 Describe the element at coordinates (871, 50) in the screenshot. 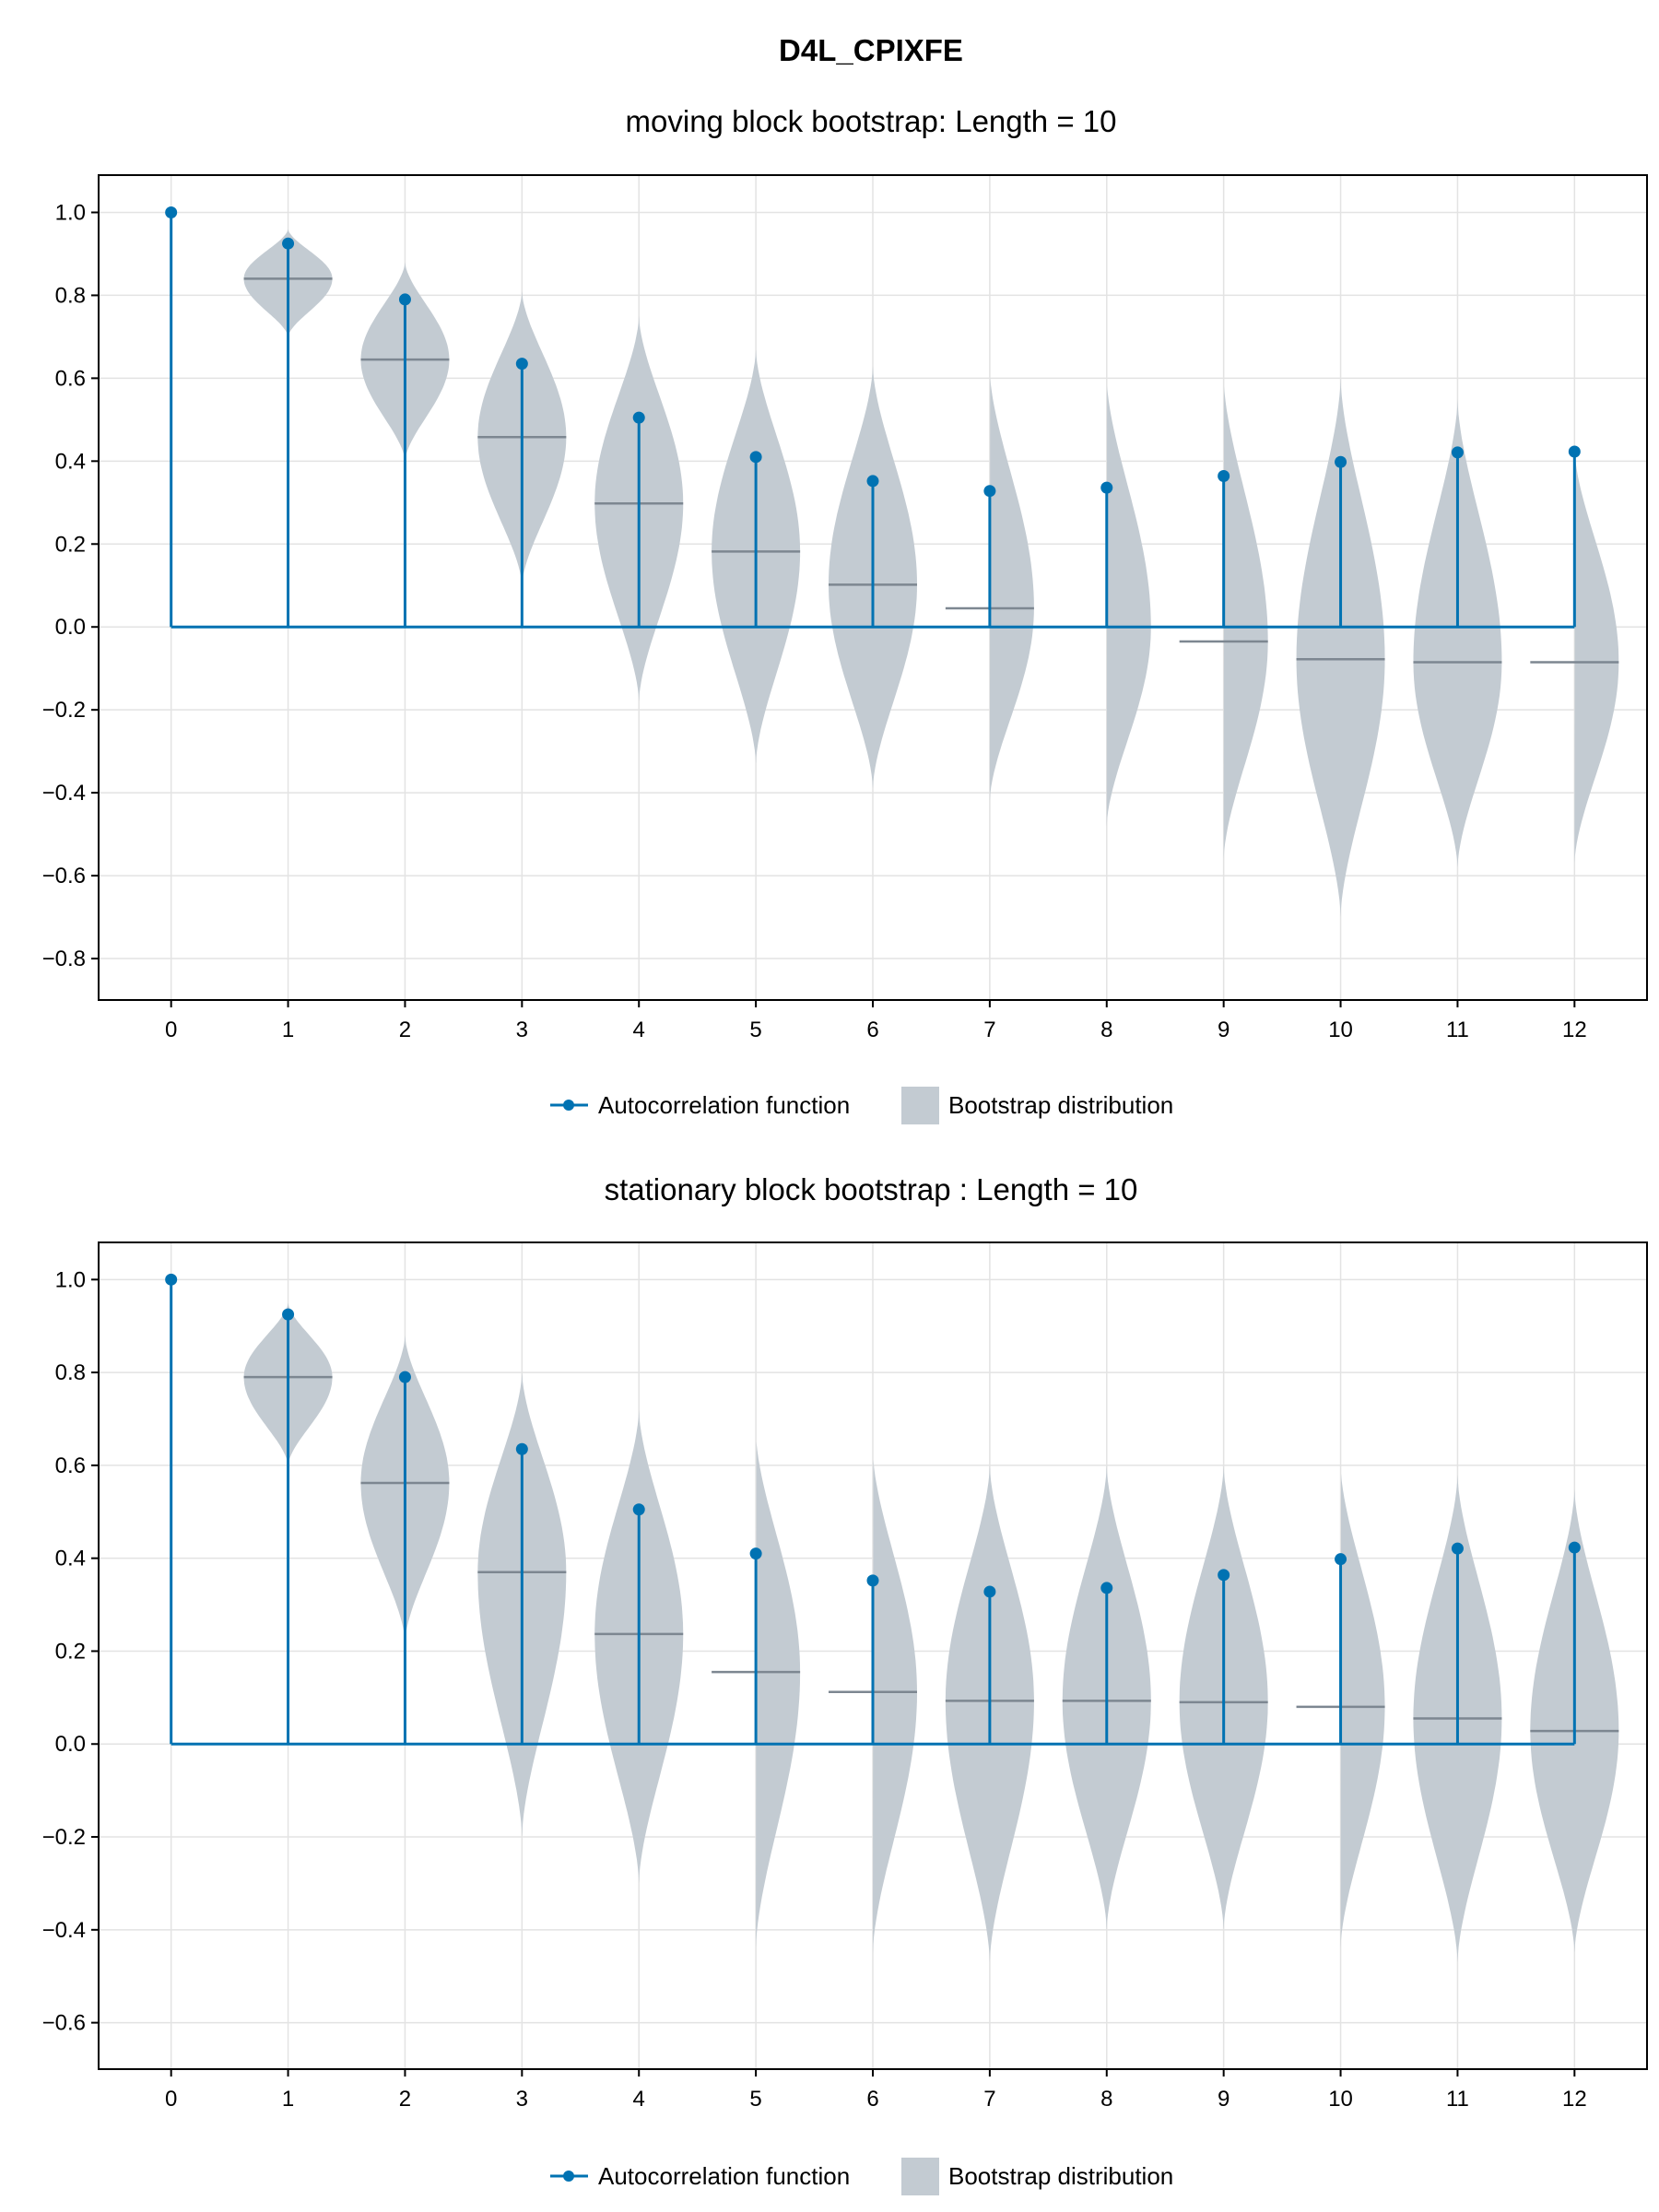

I see `figure-suptitle: D4L_CPIXFE` at that location.